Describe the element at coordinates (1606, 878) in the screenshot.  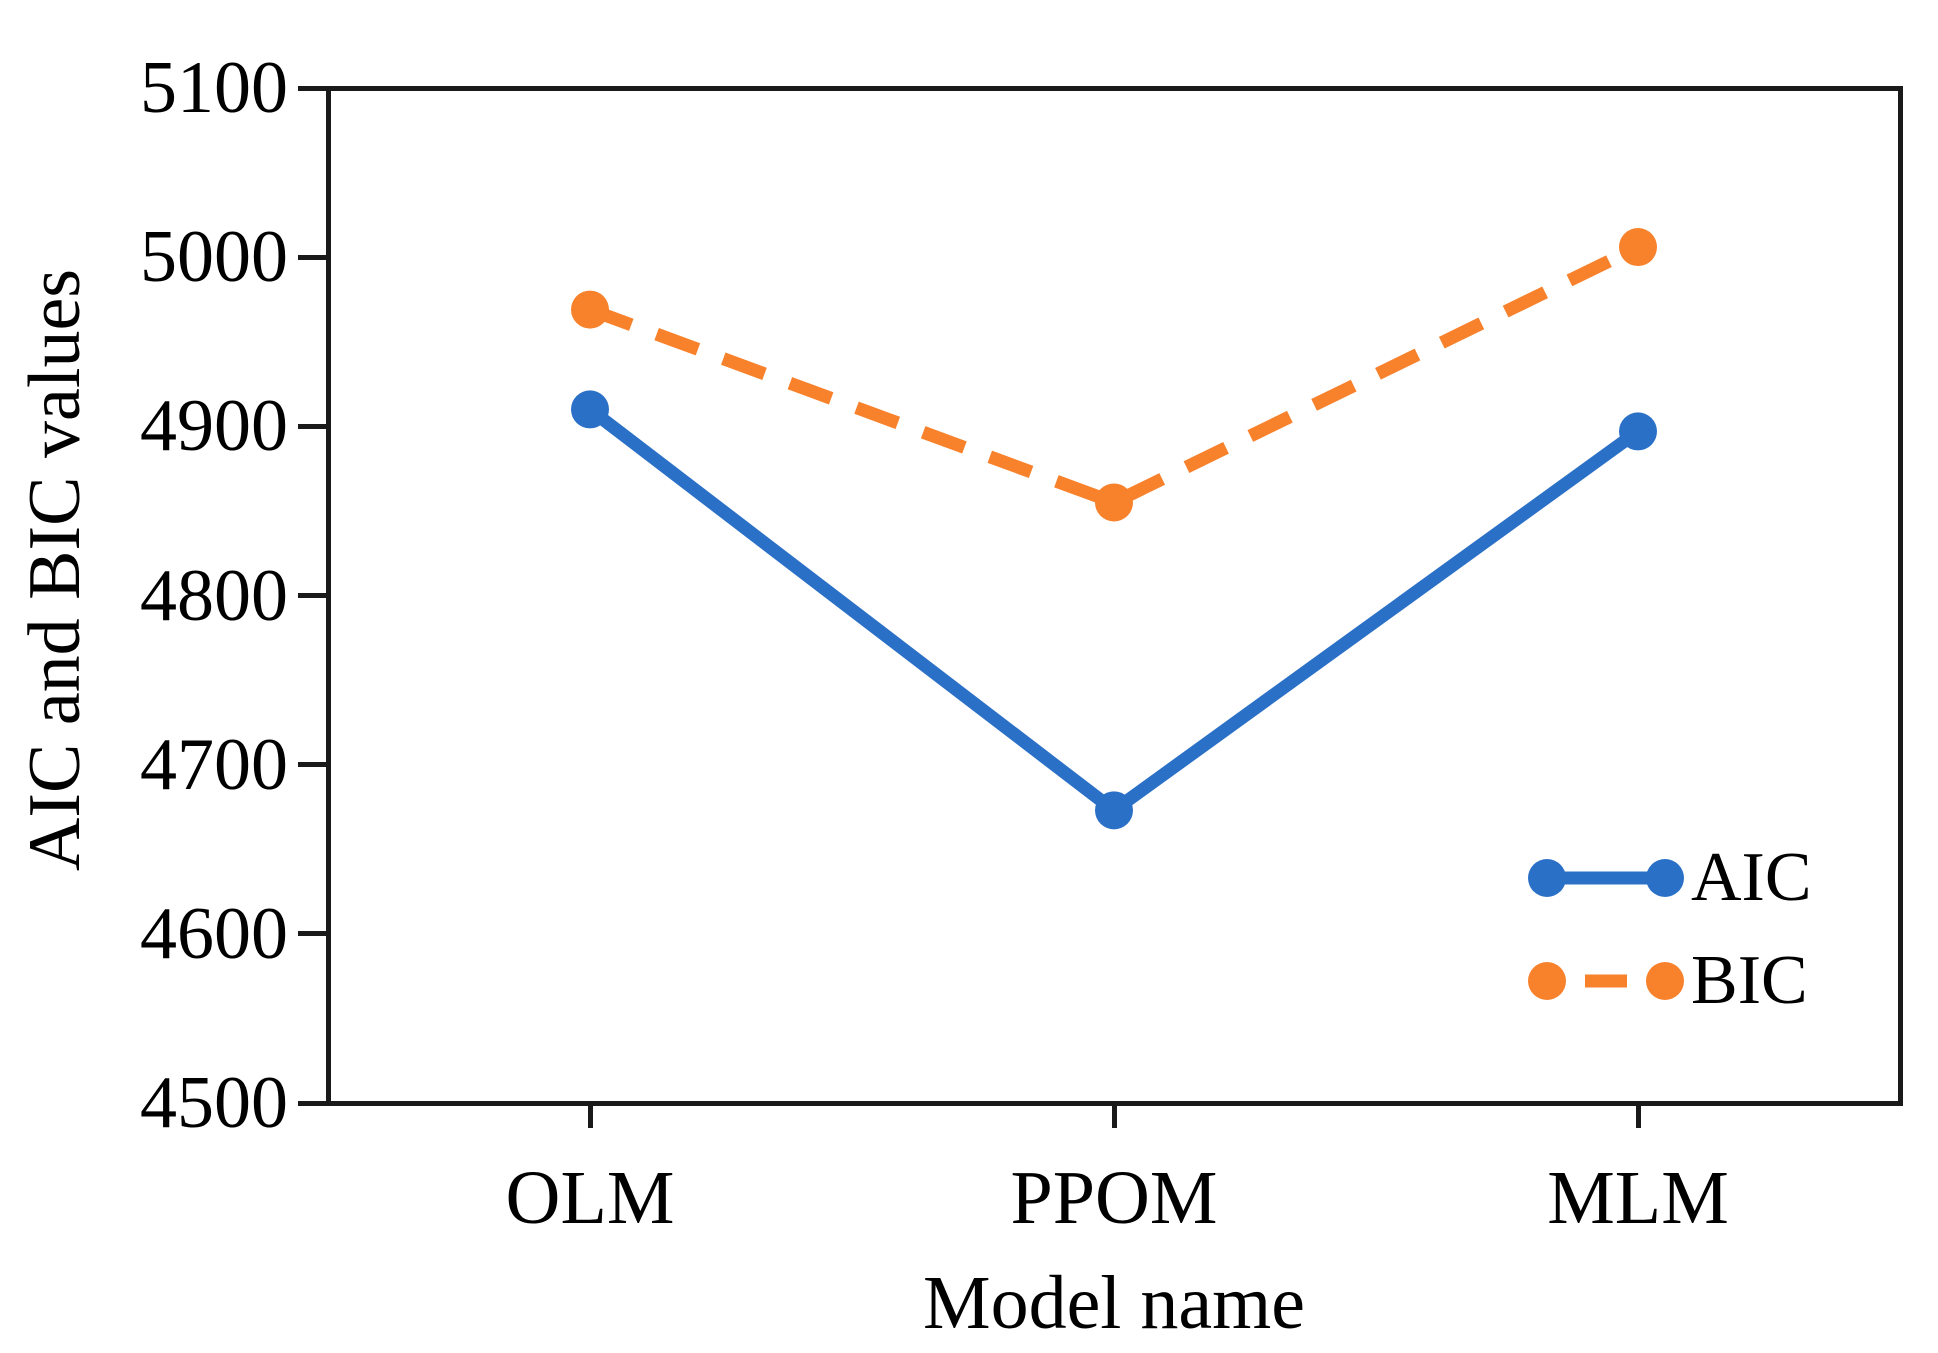
I see `aic-legend-sample-line` at that location.